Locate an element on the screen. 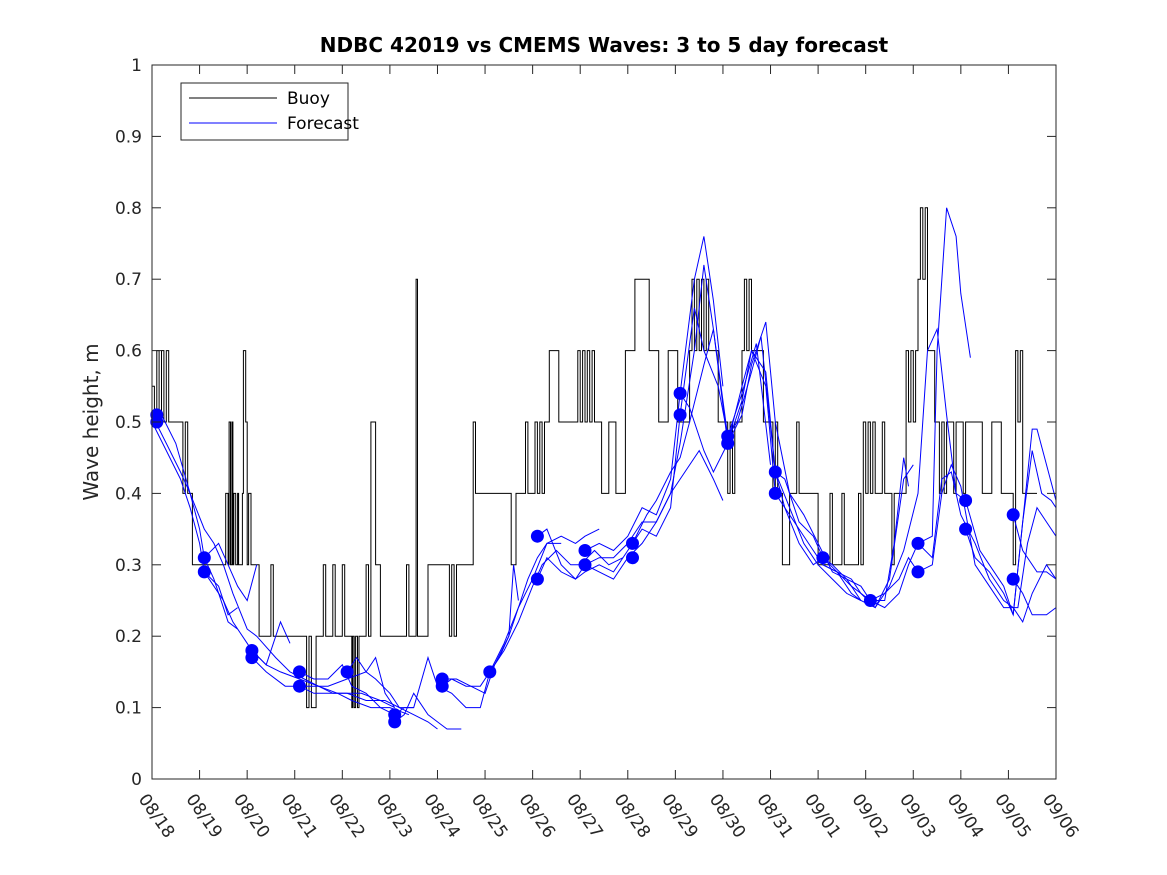  legend-forecast-label: Forecast is located at coordinates (323, 124).